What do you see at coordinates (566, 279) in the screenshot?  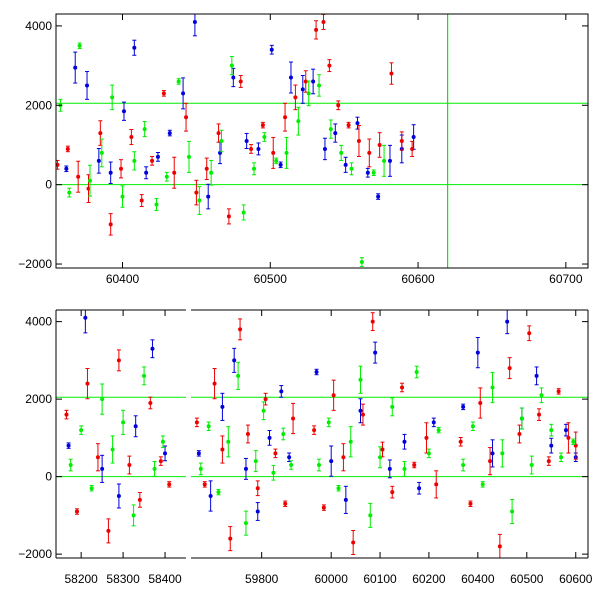 I see `top-panel-x-tick-label: 60700` at bounding box center [566, 279].